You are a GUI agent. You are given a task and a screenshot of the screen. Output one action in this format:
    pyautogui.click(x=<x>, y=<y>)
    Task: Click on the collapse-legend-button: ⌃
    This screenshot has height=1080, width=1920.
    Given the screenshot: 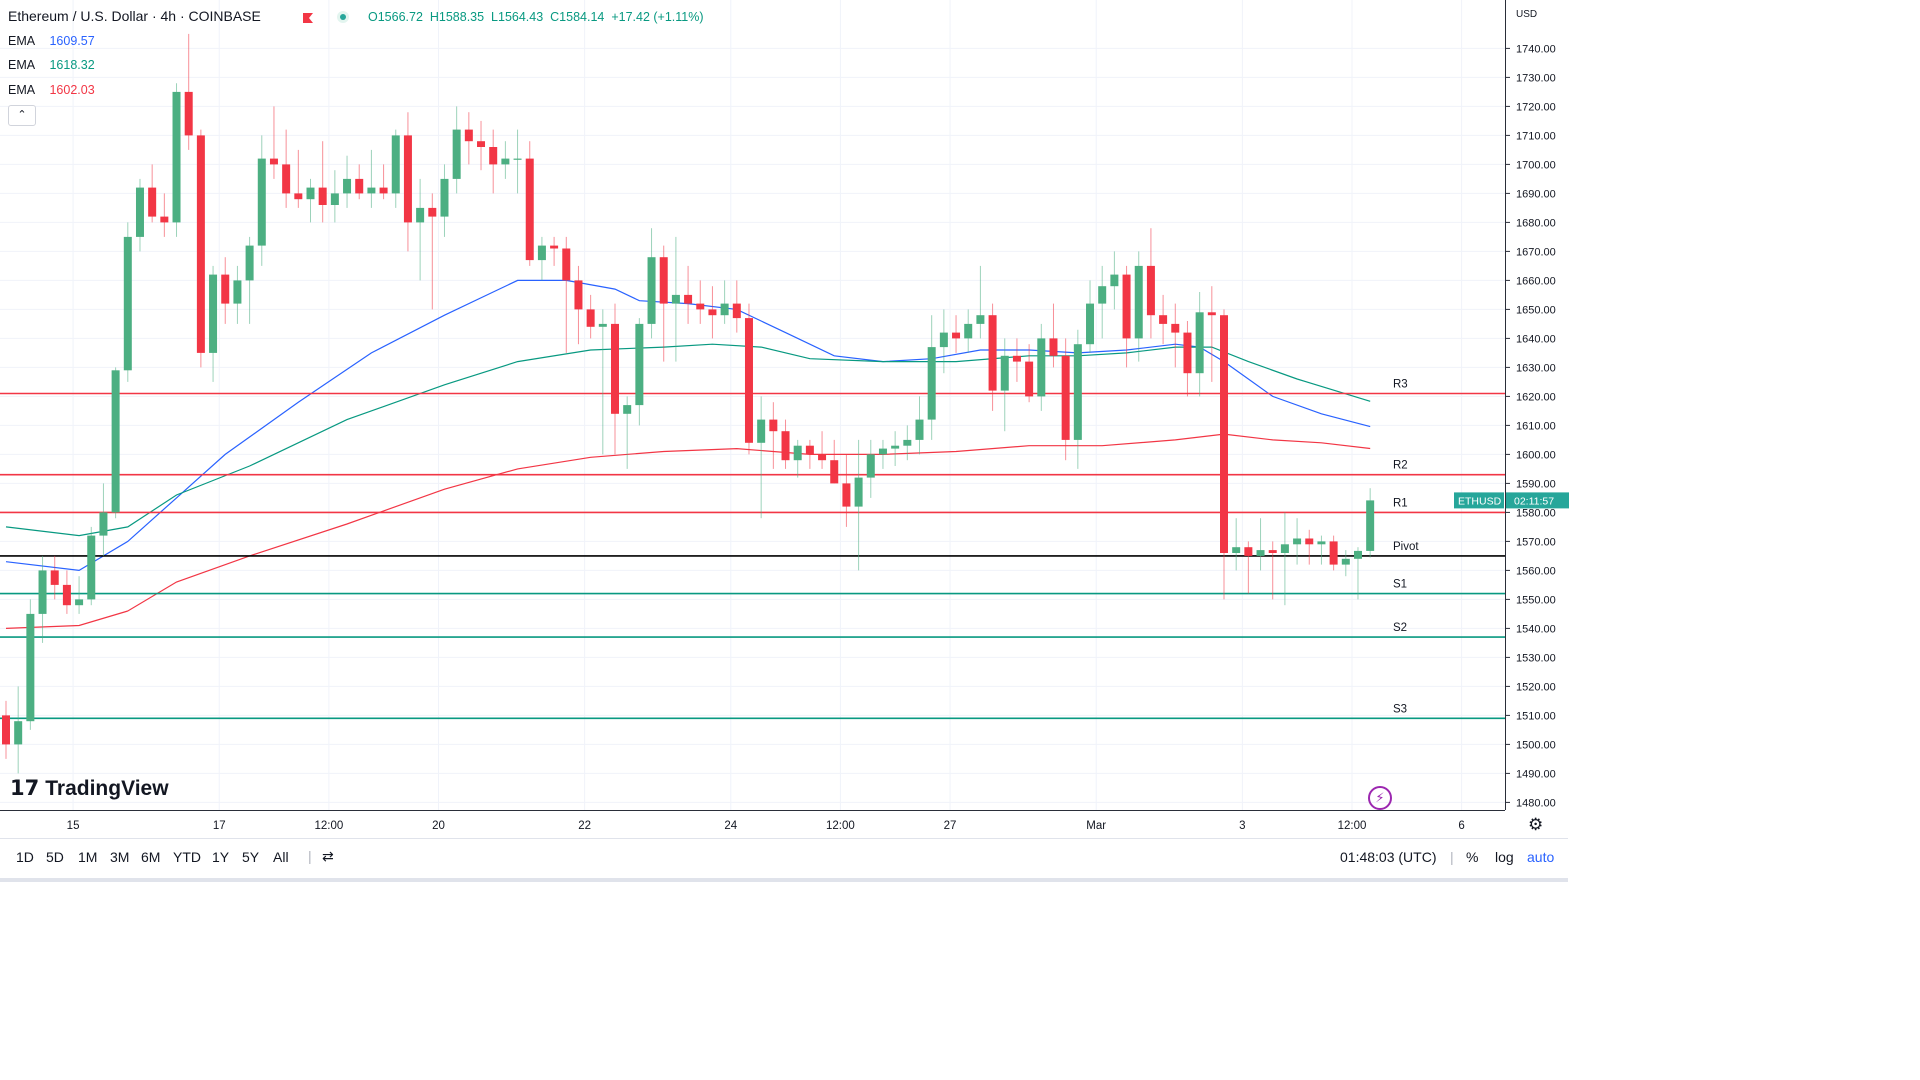 What is the action you would take?
    pyautogui.click(x=22, y=115)
    